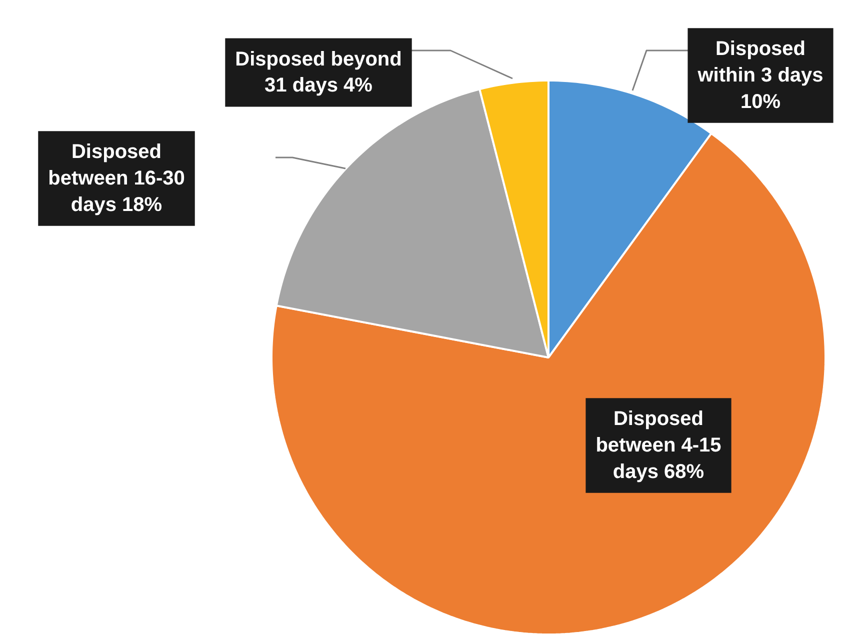  Describe the element at coordinates (318, 72) in the screenshot. I see `slice-label: Disposed beyond 31 days 4%` at that location.